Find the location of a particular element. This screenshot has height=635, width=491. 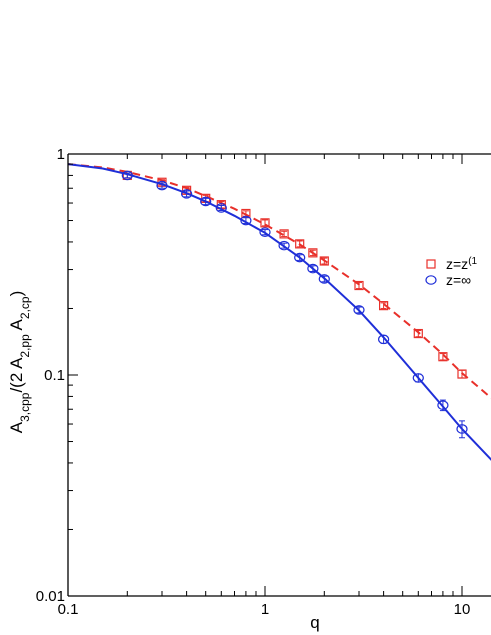

y-tick-label: 1 is located at coordinates (61, 154).